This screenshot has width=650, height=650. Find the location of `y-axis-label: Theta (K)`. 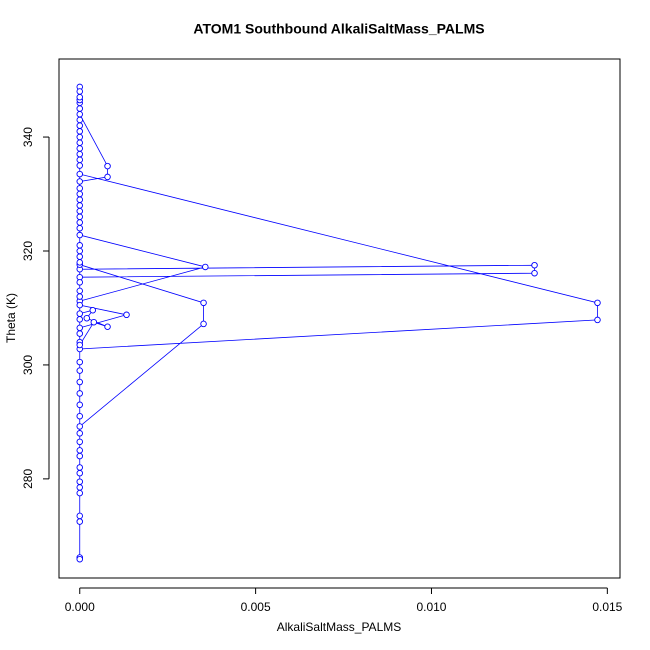

y-axis-label: Theta (K) is located at coordinates (11, 318).